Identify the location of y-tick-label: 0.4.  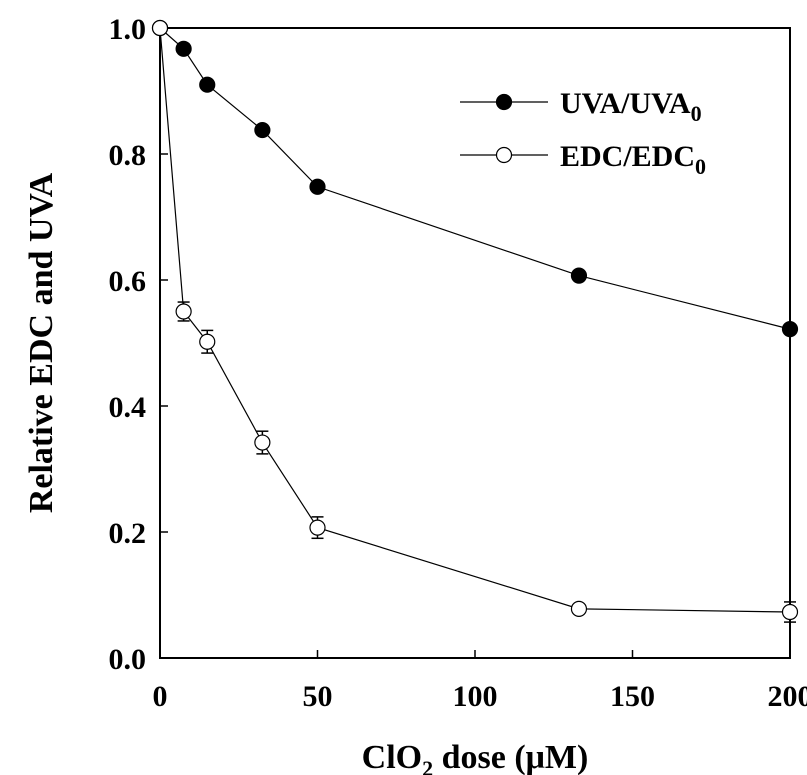
(128, 407).